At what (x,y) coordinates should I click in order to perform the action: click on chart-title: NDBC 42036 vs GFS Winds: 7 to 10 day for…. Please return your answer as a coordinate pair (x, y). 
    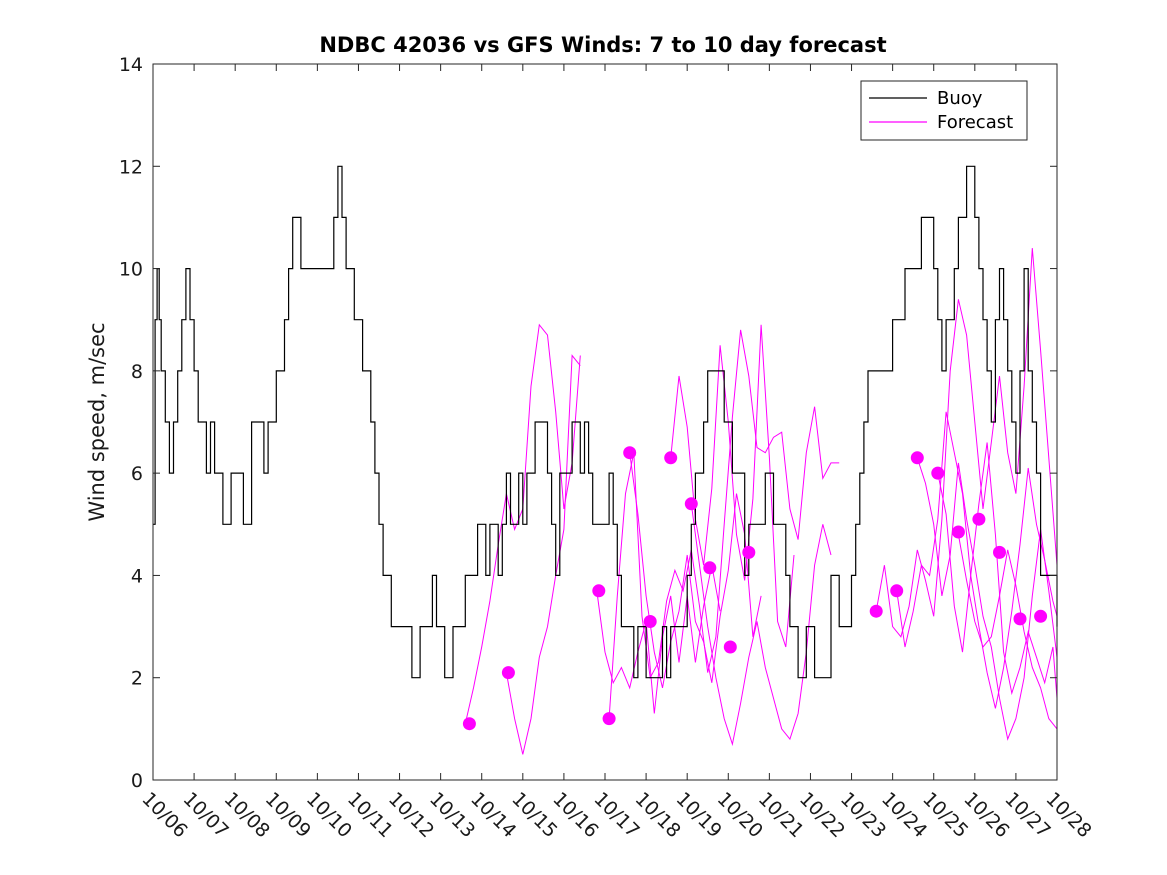
    Looking at the image, I should click on (602, 45).